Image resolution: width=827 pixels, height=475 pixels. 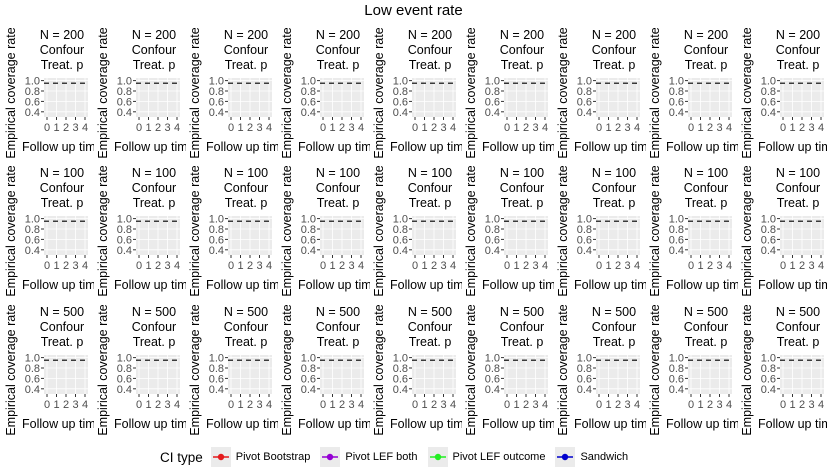 What do you see at coordinates (591, 457) in the screenshot?
I see `legend-item: Sandwich` at bounding box center [591, 457].